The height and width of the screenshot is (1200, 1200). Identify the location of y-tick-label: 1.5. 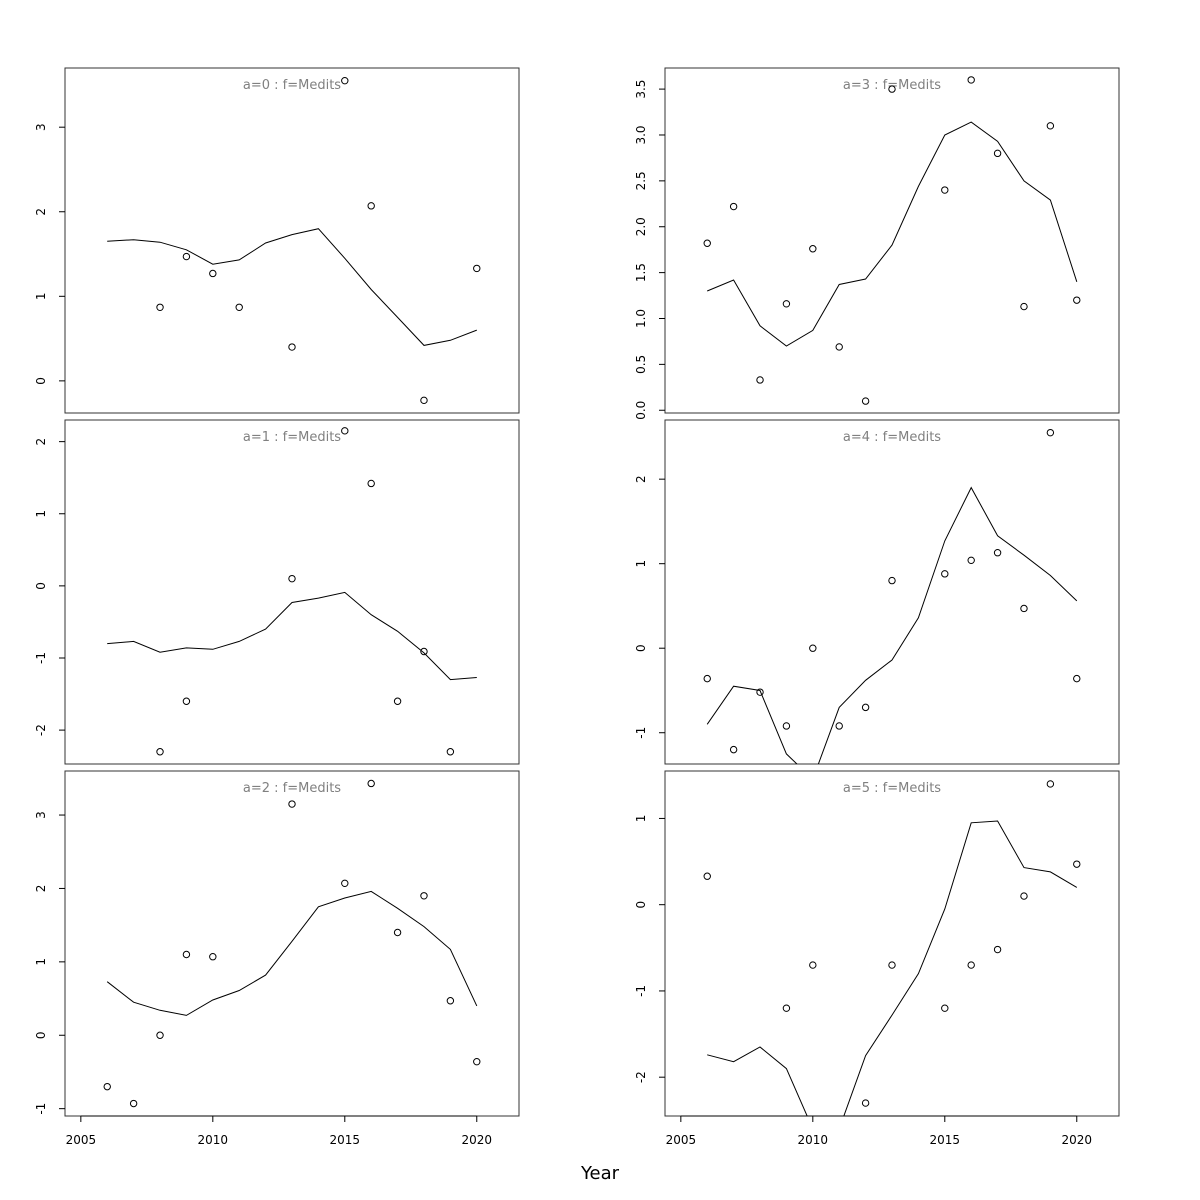
(641, 272).